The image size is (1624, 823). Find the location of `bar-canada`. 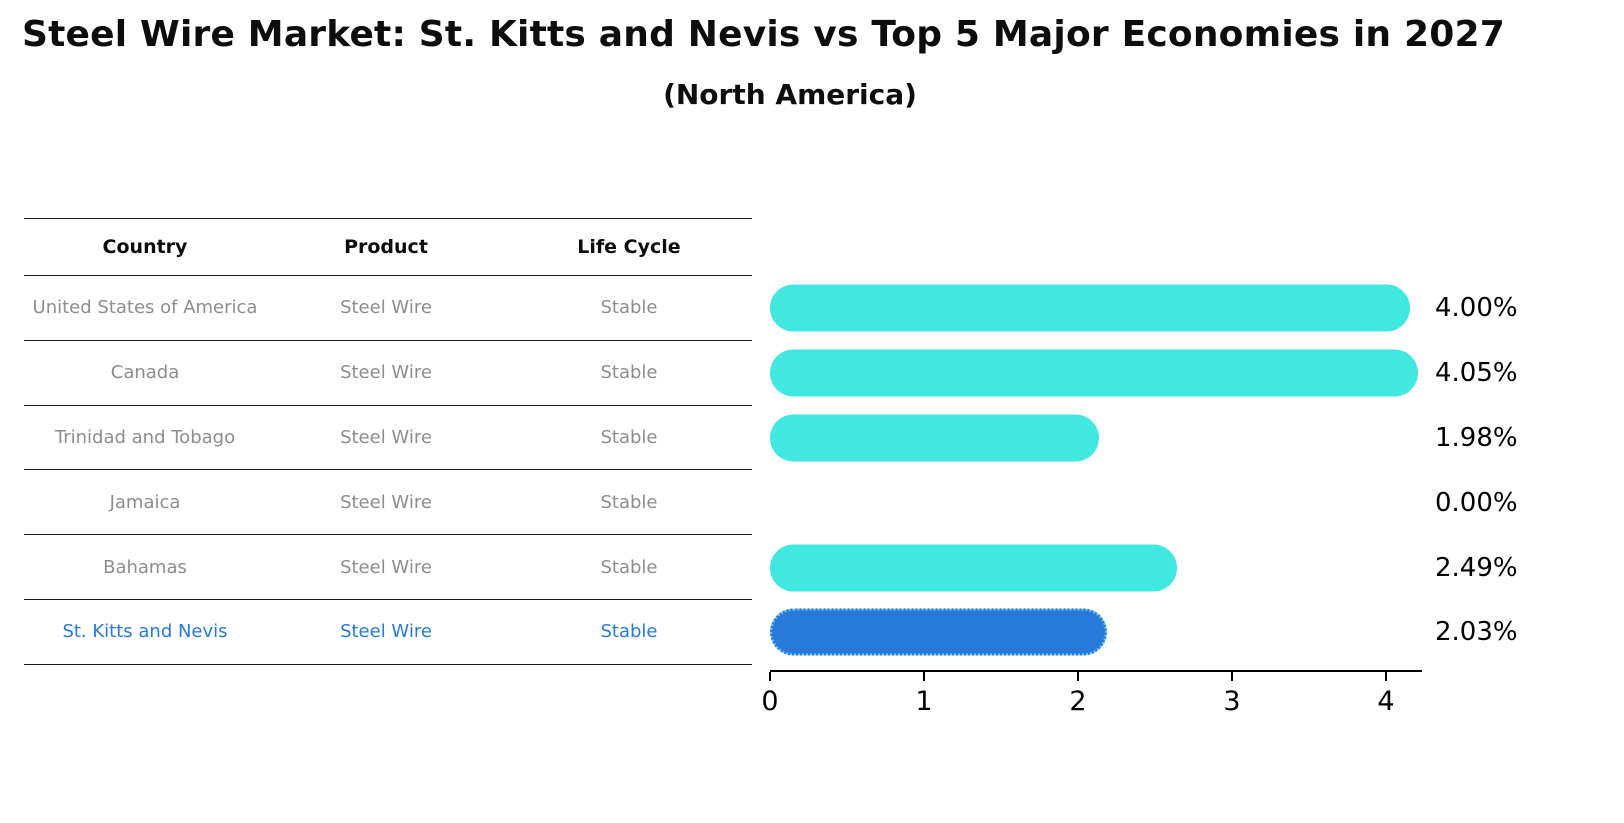

bar-canada is located at coordinates (1094, 373).